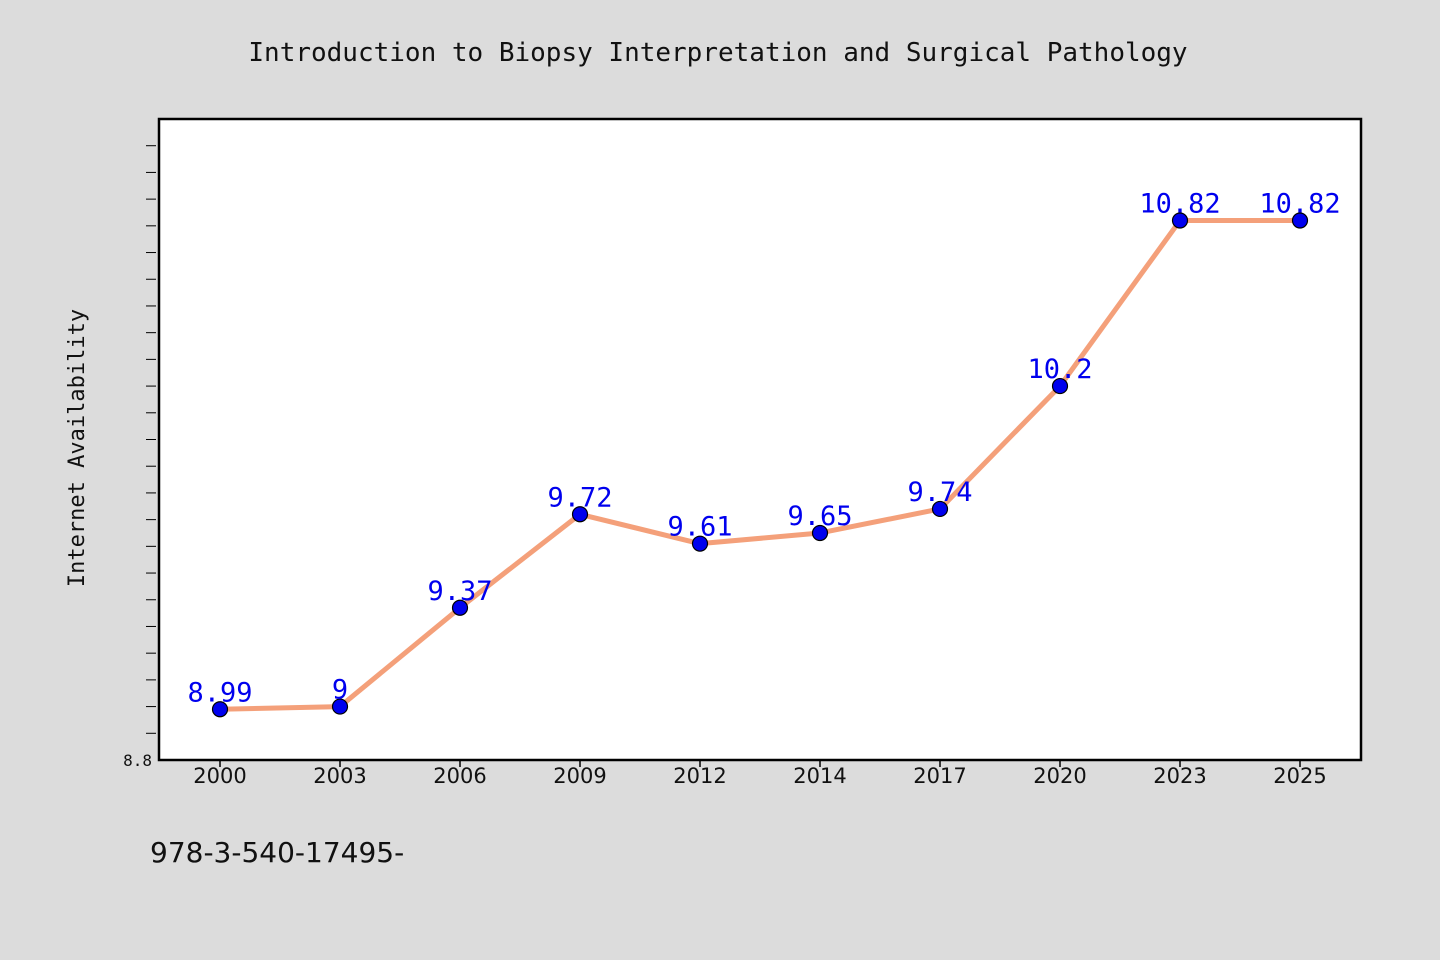  What do you see at coordinates (277, 852) in the screenshot?
I see `isbn-annotation: 978-3-540-17495-` at bounding box center [277, 852].